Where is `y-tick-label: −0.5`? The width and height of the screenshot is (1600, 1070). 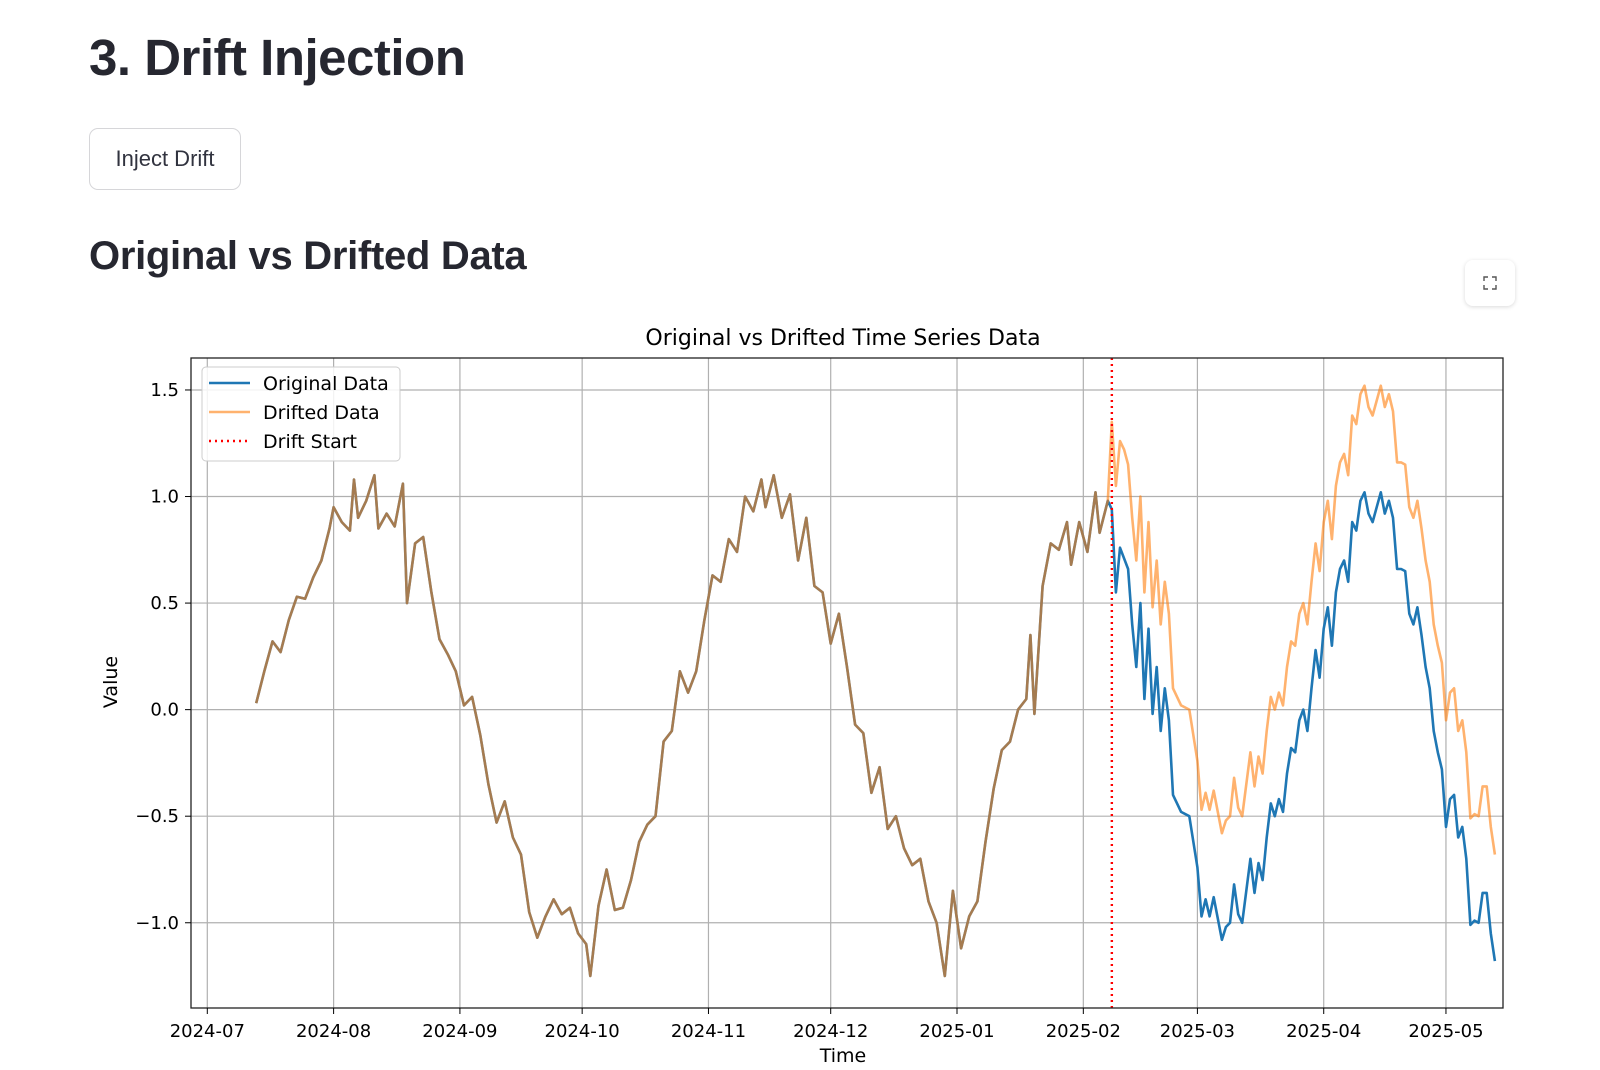 y-tick-label: −0.5 is located at coordinates (157, 816).